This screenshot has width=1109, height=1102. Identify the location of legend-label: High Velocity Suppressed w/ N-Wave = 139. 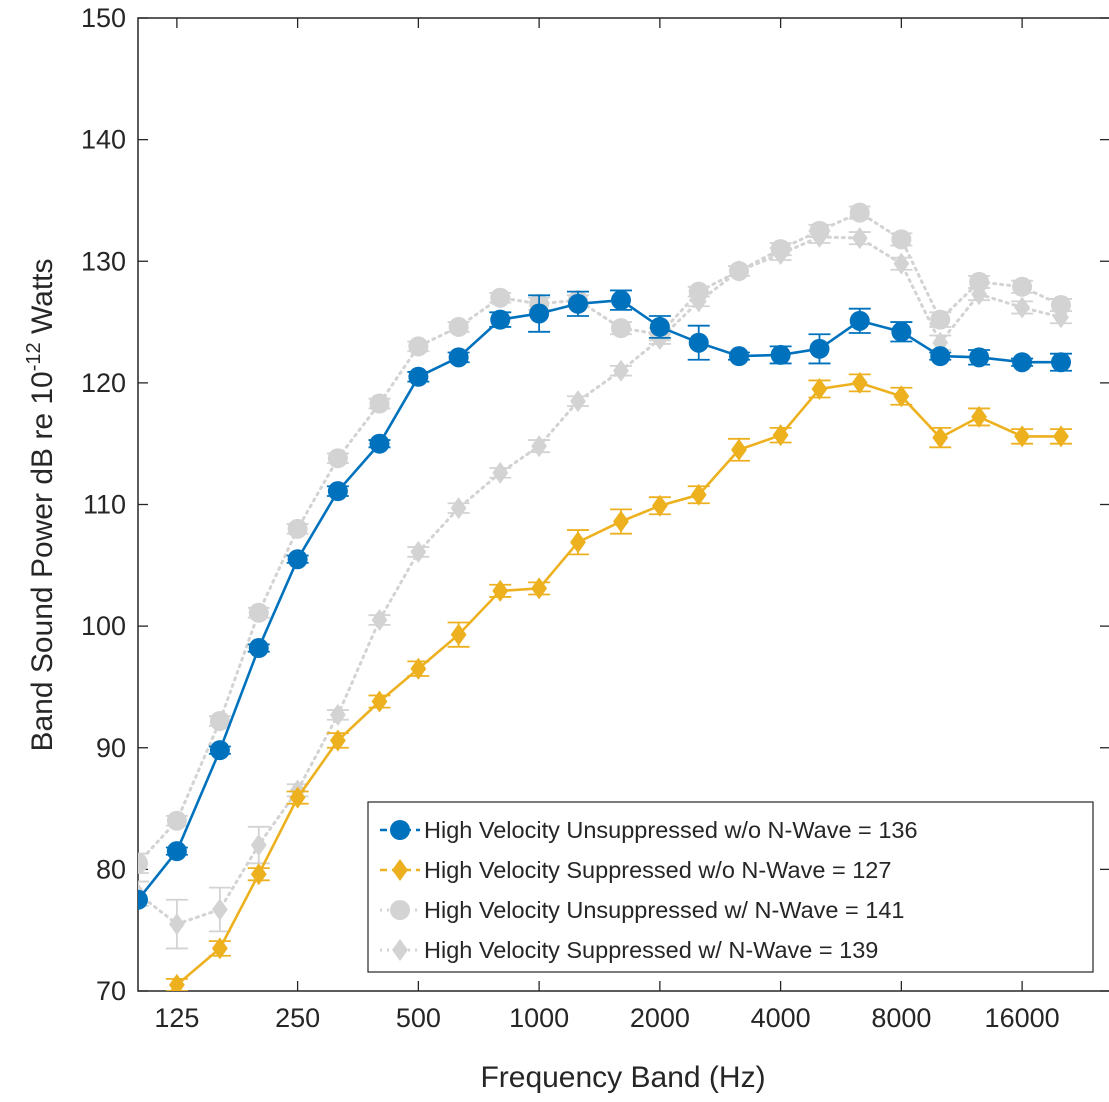
(651, 950).